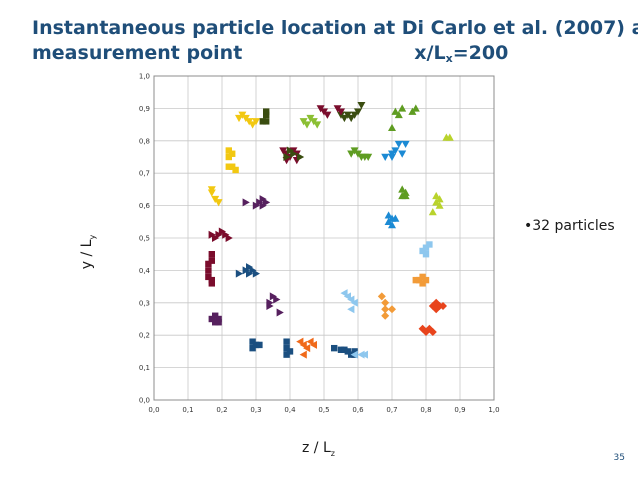  I want to click on y-tick-label: 0,2, so click(144, 336).